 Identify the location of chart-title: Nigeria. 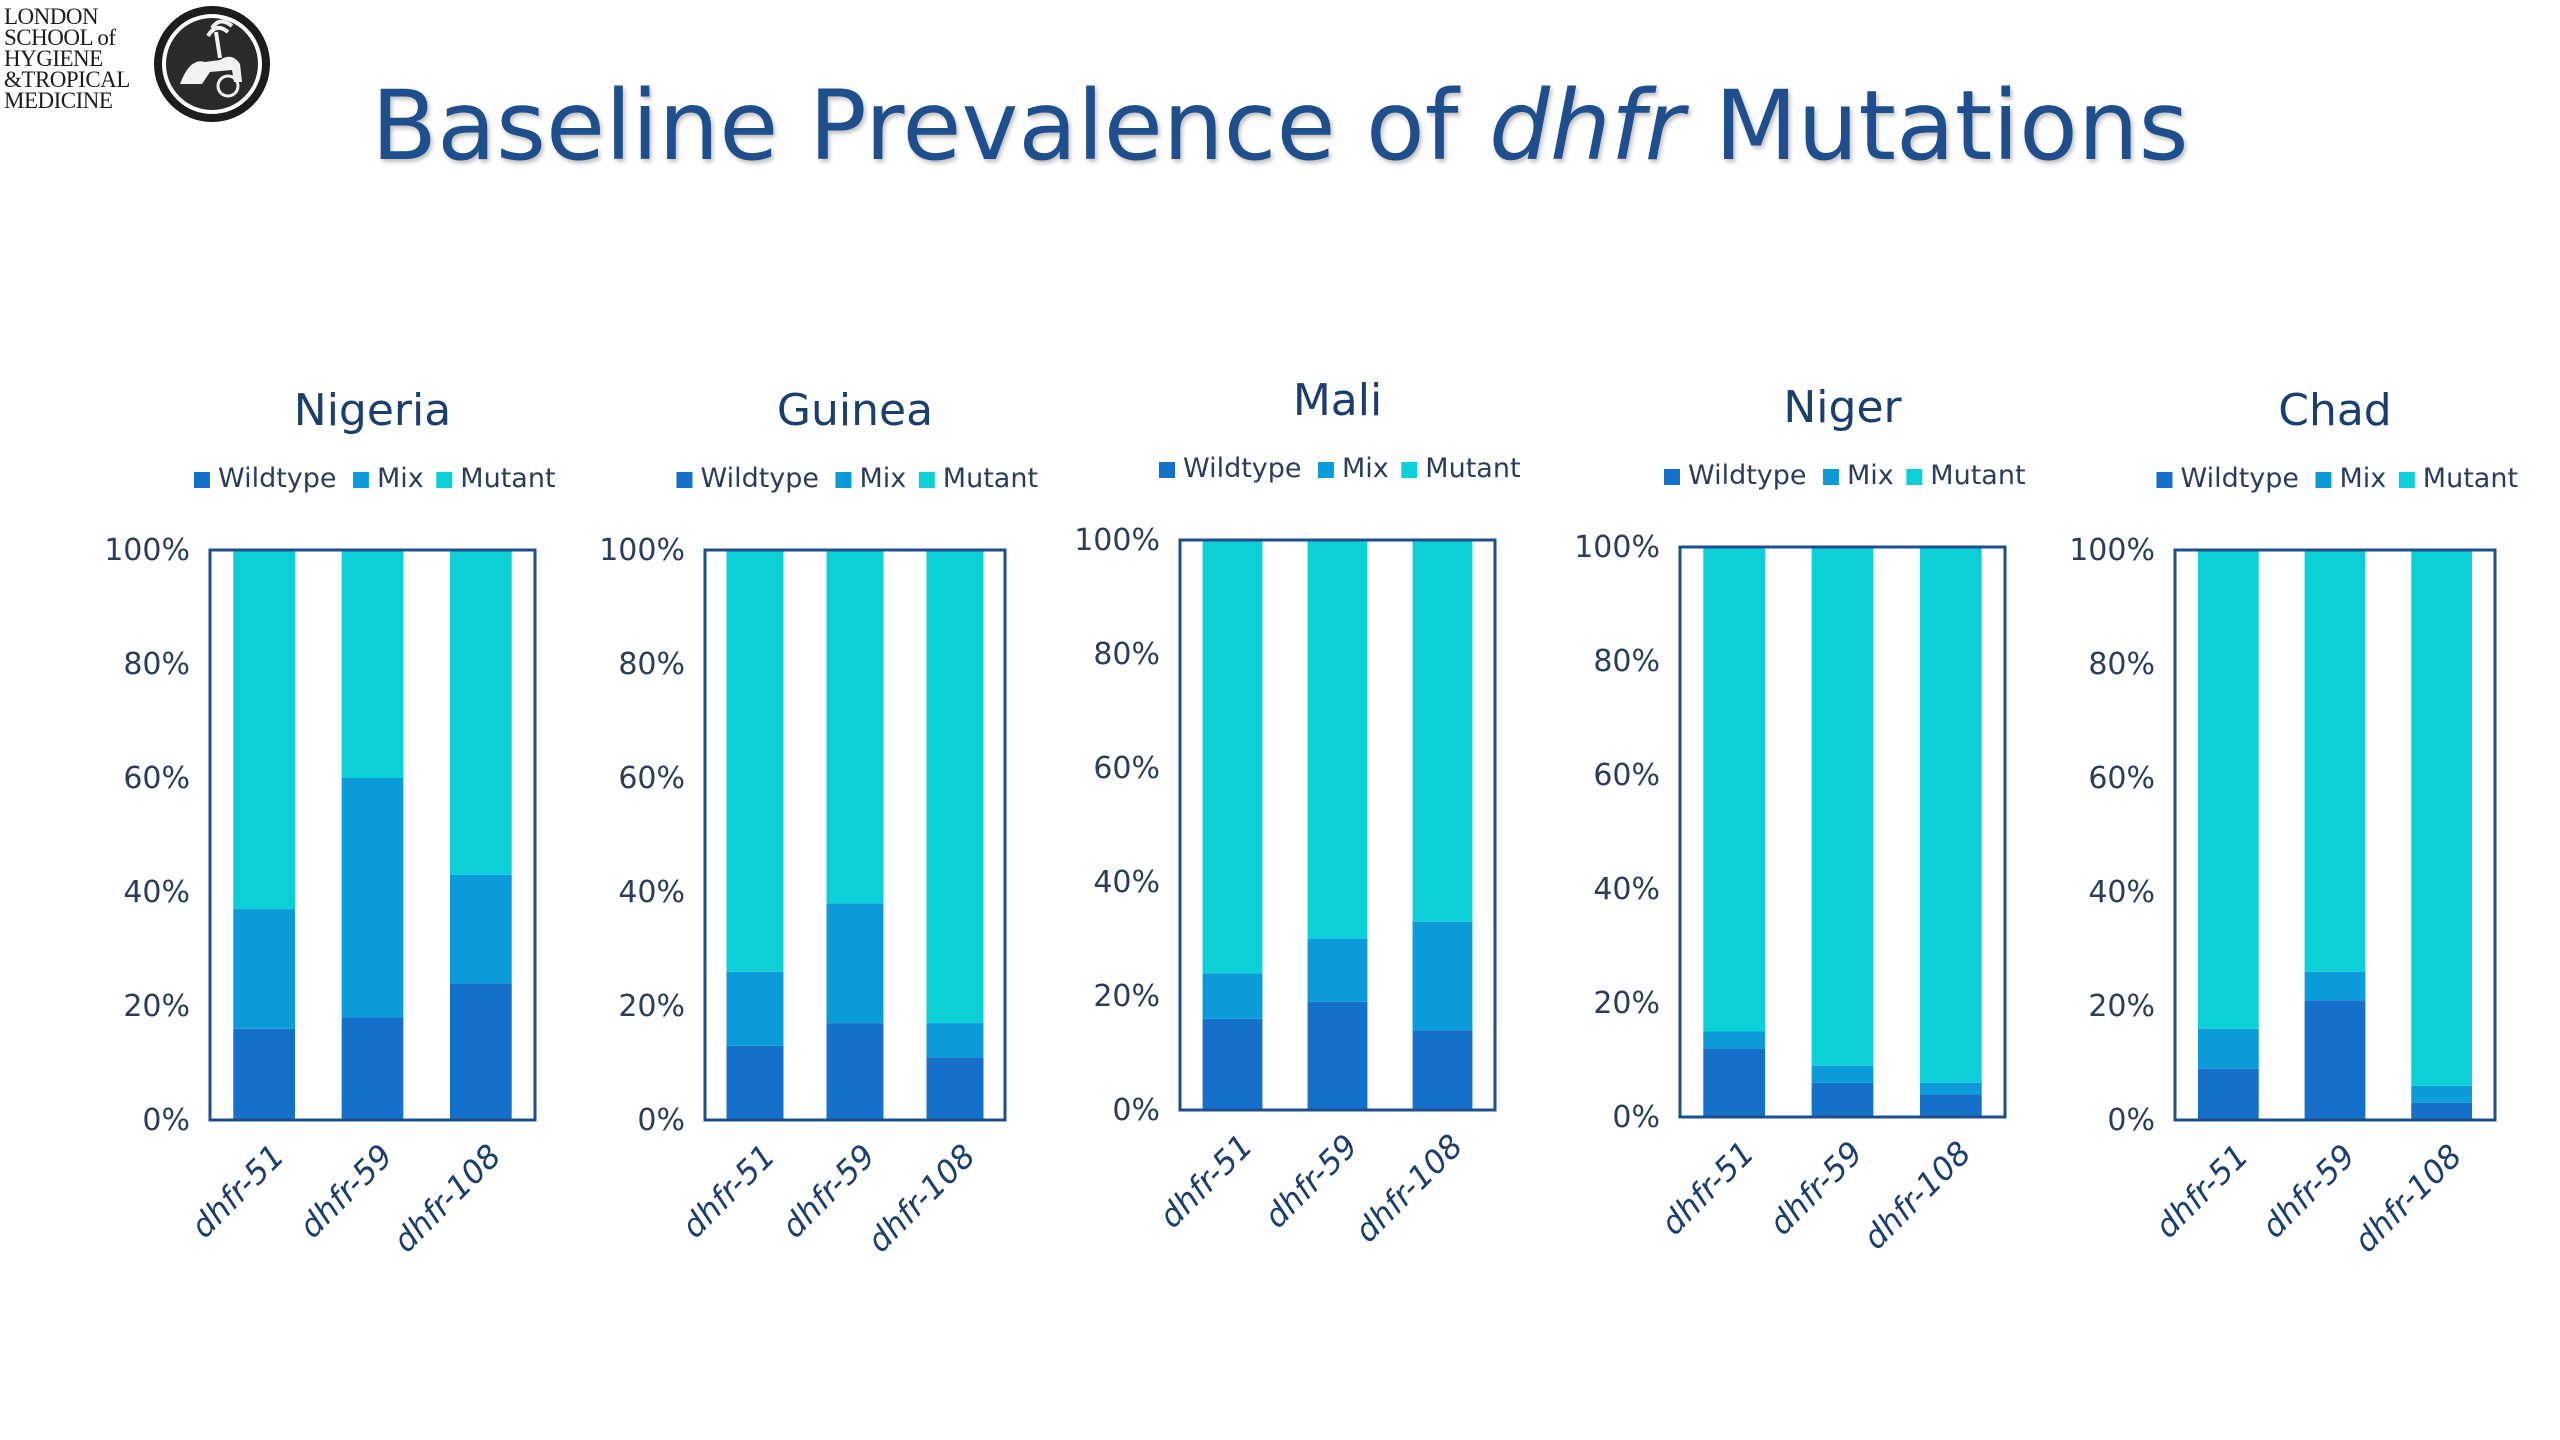
(372, 410).